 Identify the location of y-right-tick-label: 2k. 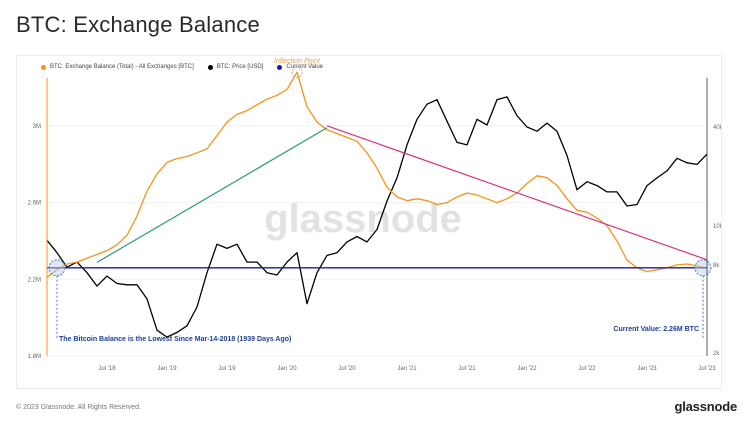
(716, 354).